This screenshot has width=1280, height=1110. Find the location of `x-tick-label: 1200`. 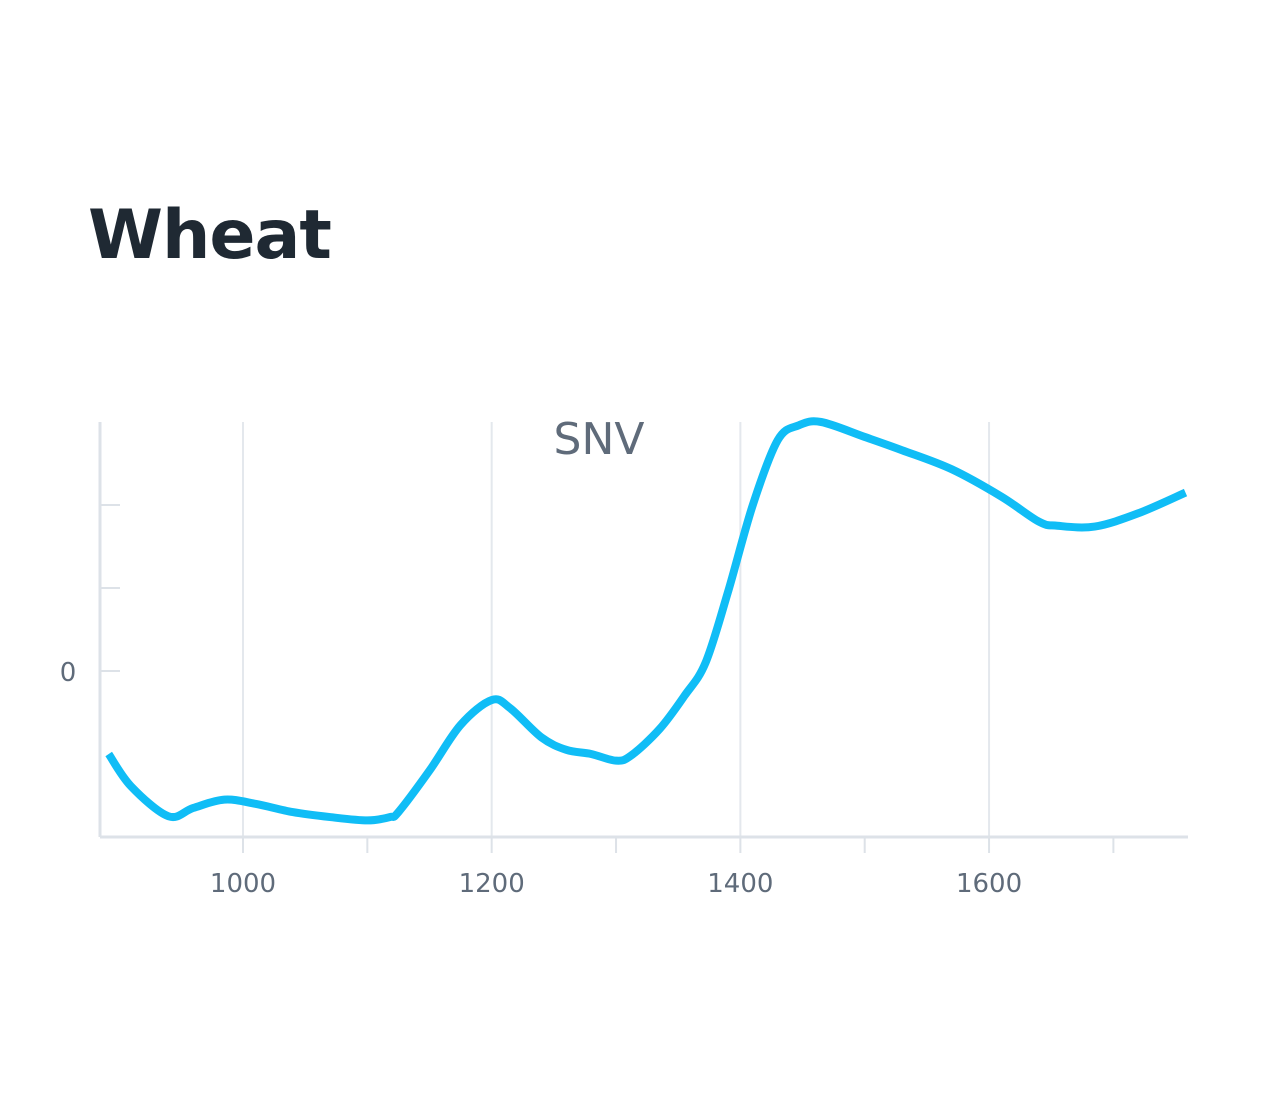

x-tick-label: 1200 is located at coordinates (492, 884).